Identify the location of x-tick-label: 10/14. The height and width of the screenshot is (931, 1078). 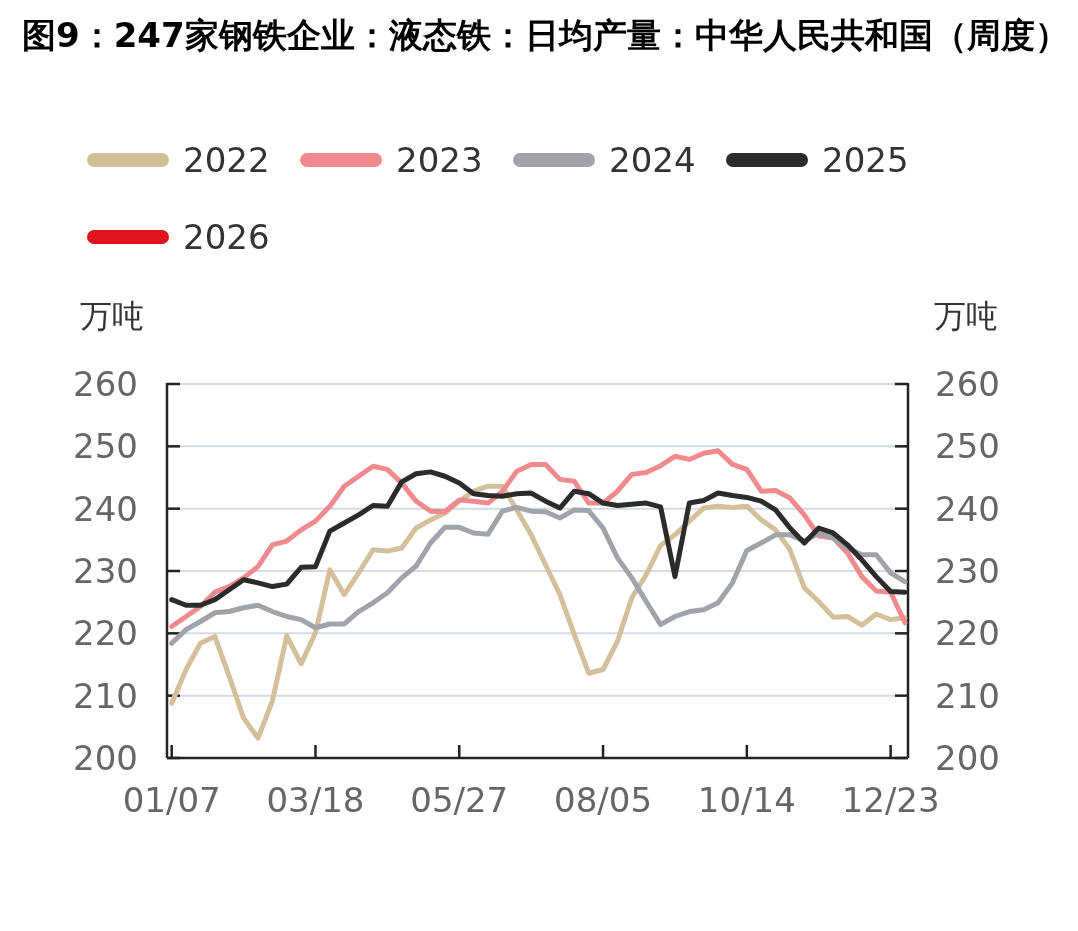
(746, 800).